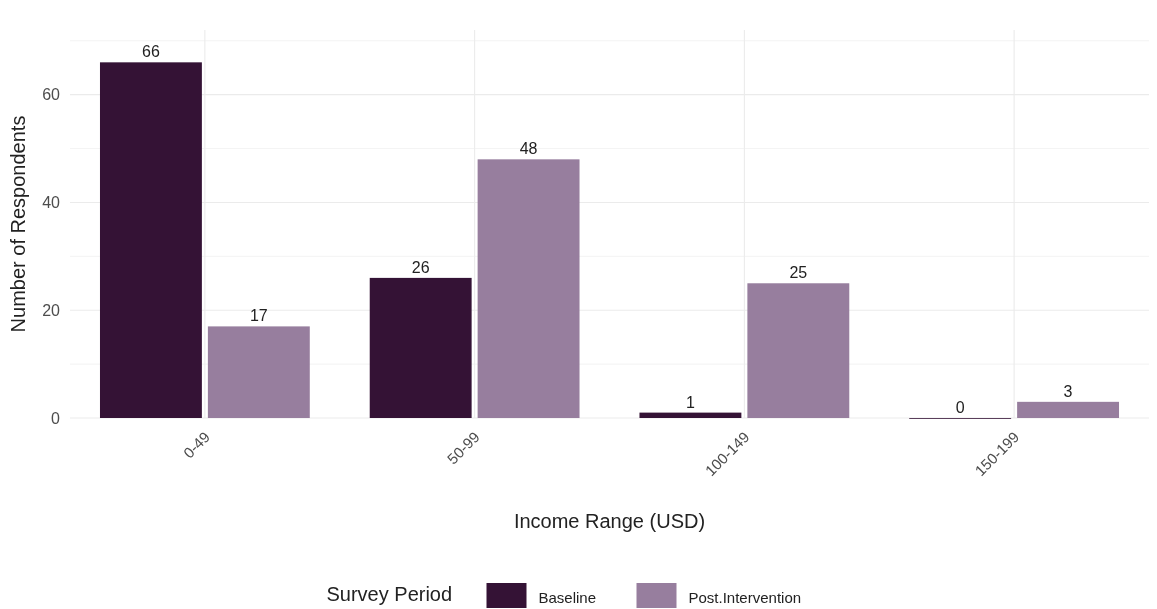 This screenshot has height=609, width=1157. Describe the element at coordinates (151, 52) in the screenshot. I see `data-label: 66` at that location.